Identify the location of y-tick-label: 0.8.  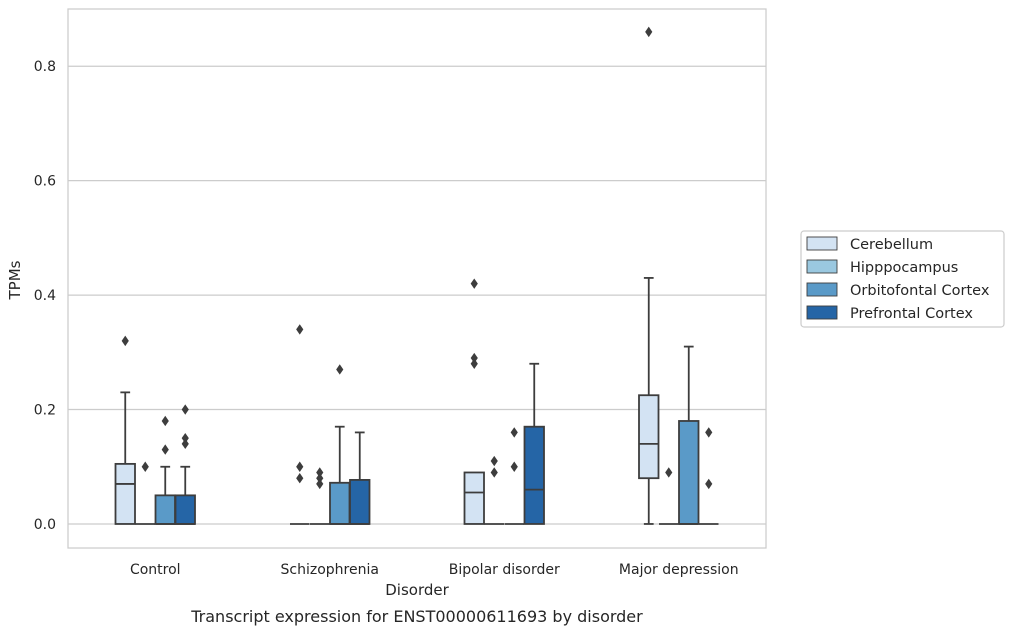
(45, 67).